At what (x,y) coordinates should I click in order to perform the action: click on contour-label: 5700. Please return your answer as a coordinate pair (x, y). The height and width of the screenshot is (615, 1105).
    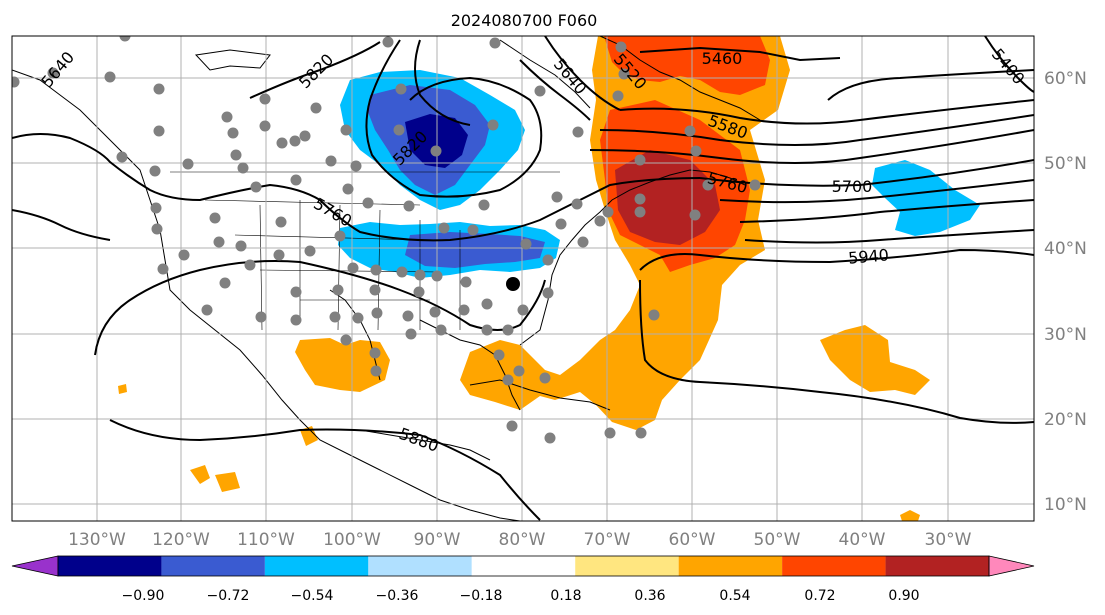
    Looking at the image, I should click on (852, 186).